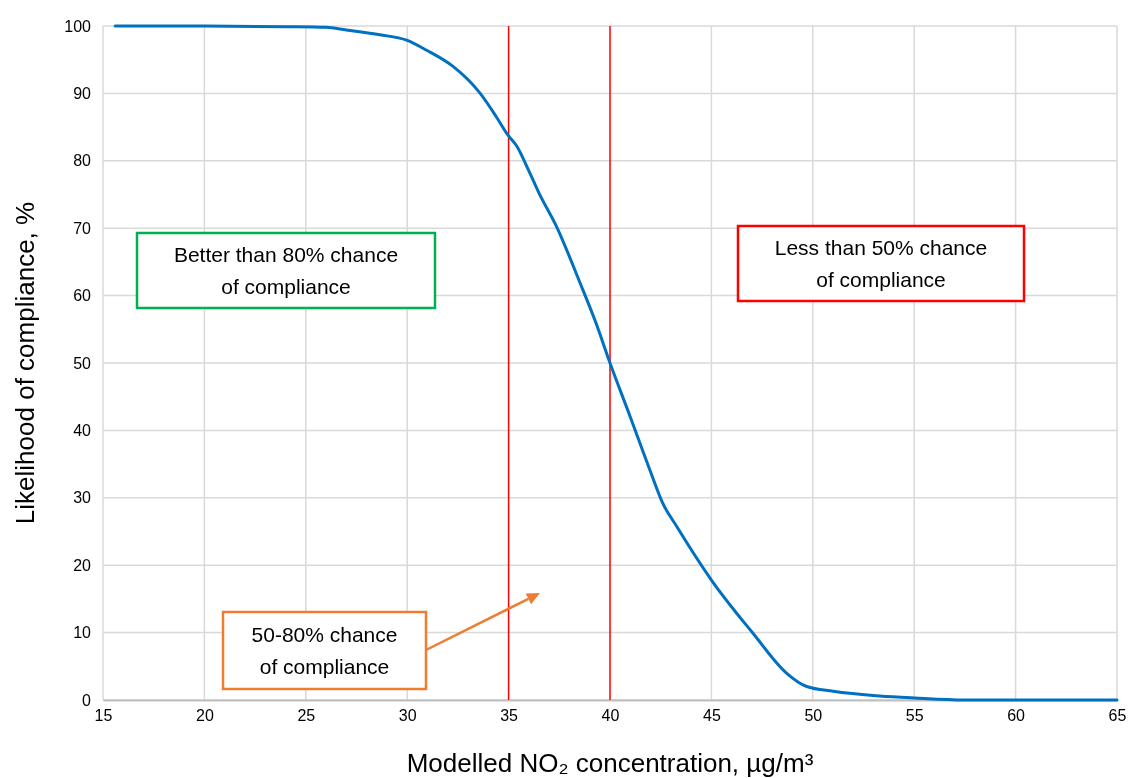 The height and width of the screenshot is (778, 1131). Describe the element at coordinates (82, 633) in the screenshot. I see `y-tick-label: 10` at that location.